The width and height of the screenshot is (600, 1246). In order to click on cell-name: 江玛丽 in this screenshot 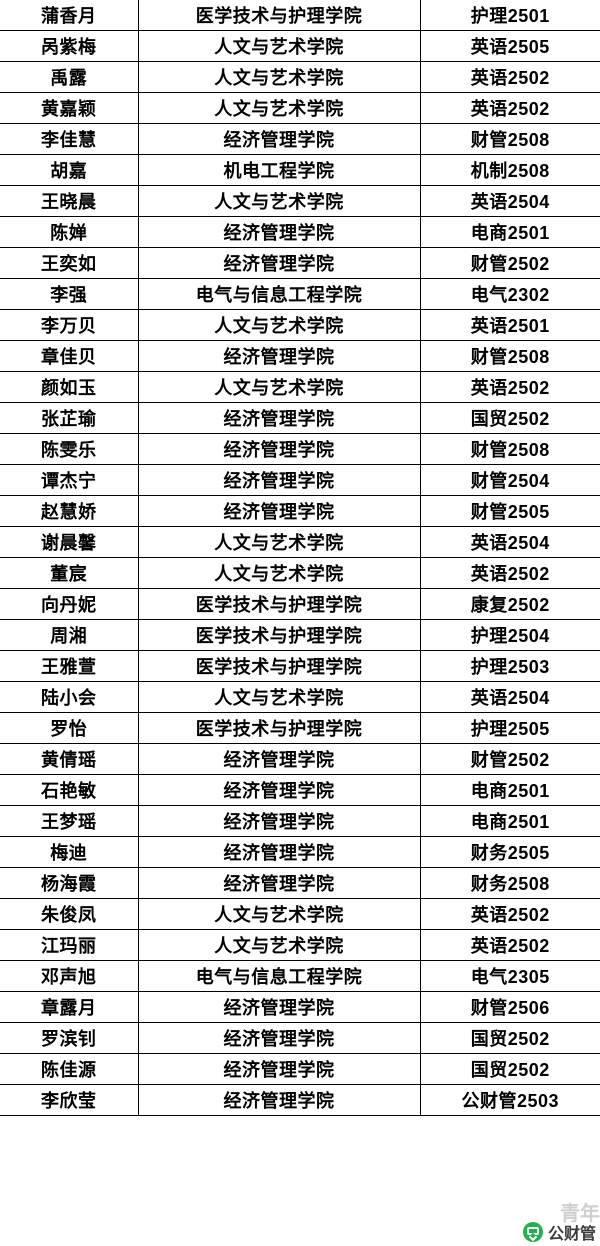, I will do `click(69, 945)`.